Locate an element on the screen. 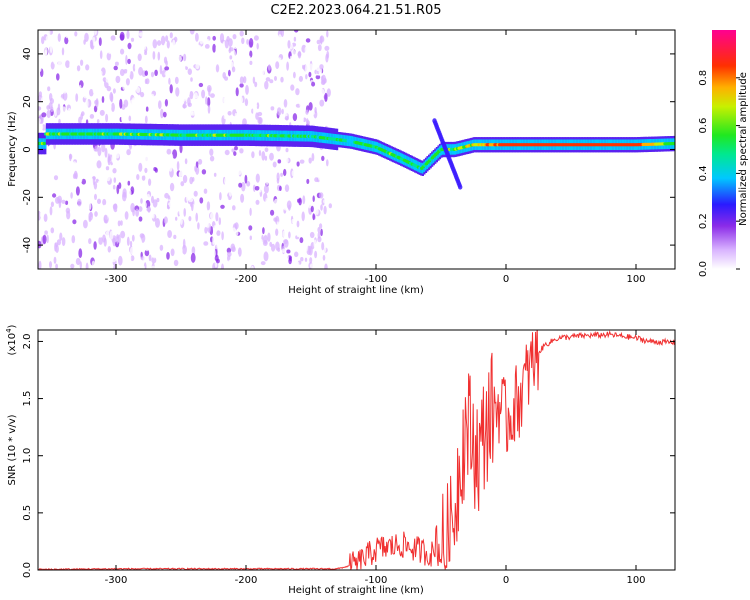 This screenshot has height=600, width=750. colorbar-tick-label: 0.6 is located at coordinates (703, 126).